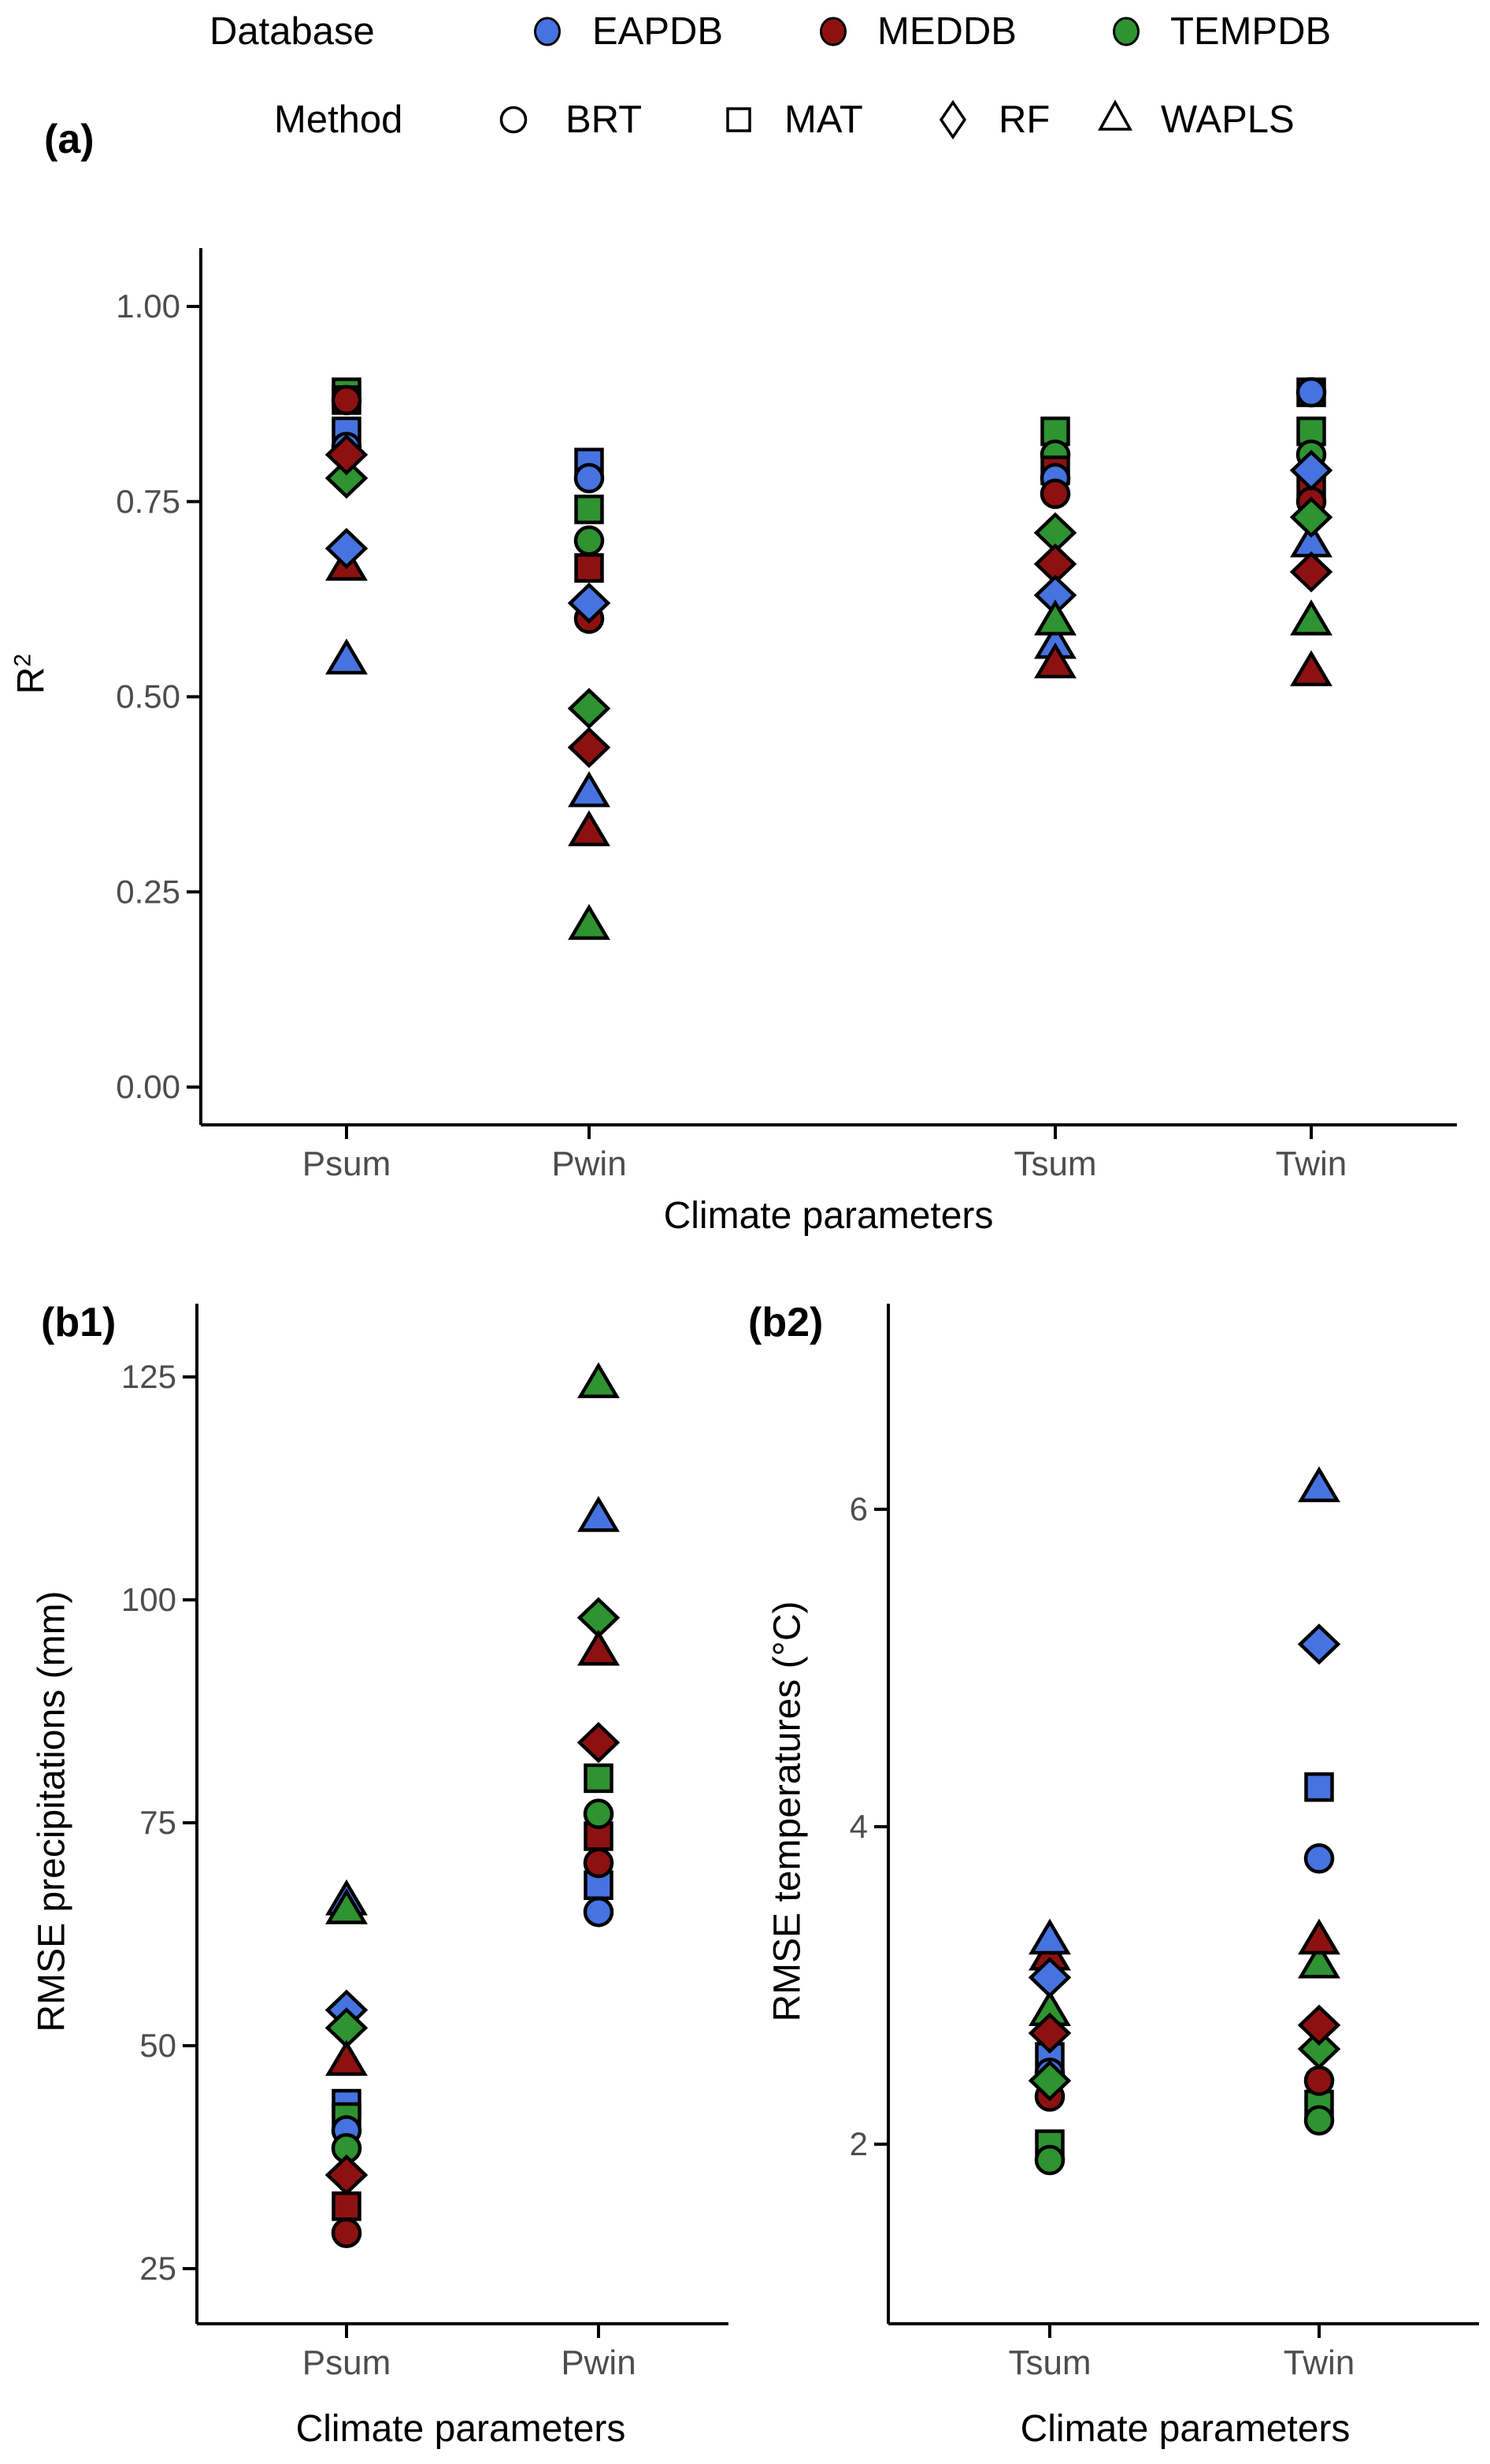 The image size is (1490, 2464). Describe the element at coordinates (589, 708) in the screenshot. I see `data-point-TEMPDB-RF-Pwin` at that location.